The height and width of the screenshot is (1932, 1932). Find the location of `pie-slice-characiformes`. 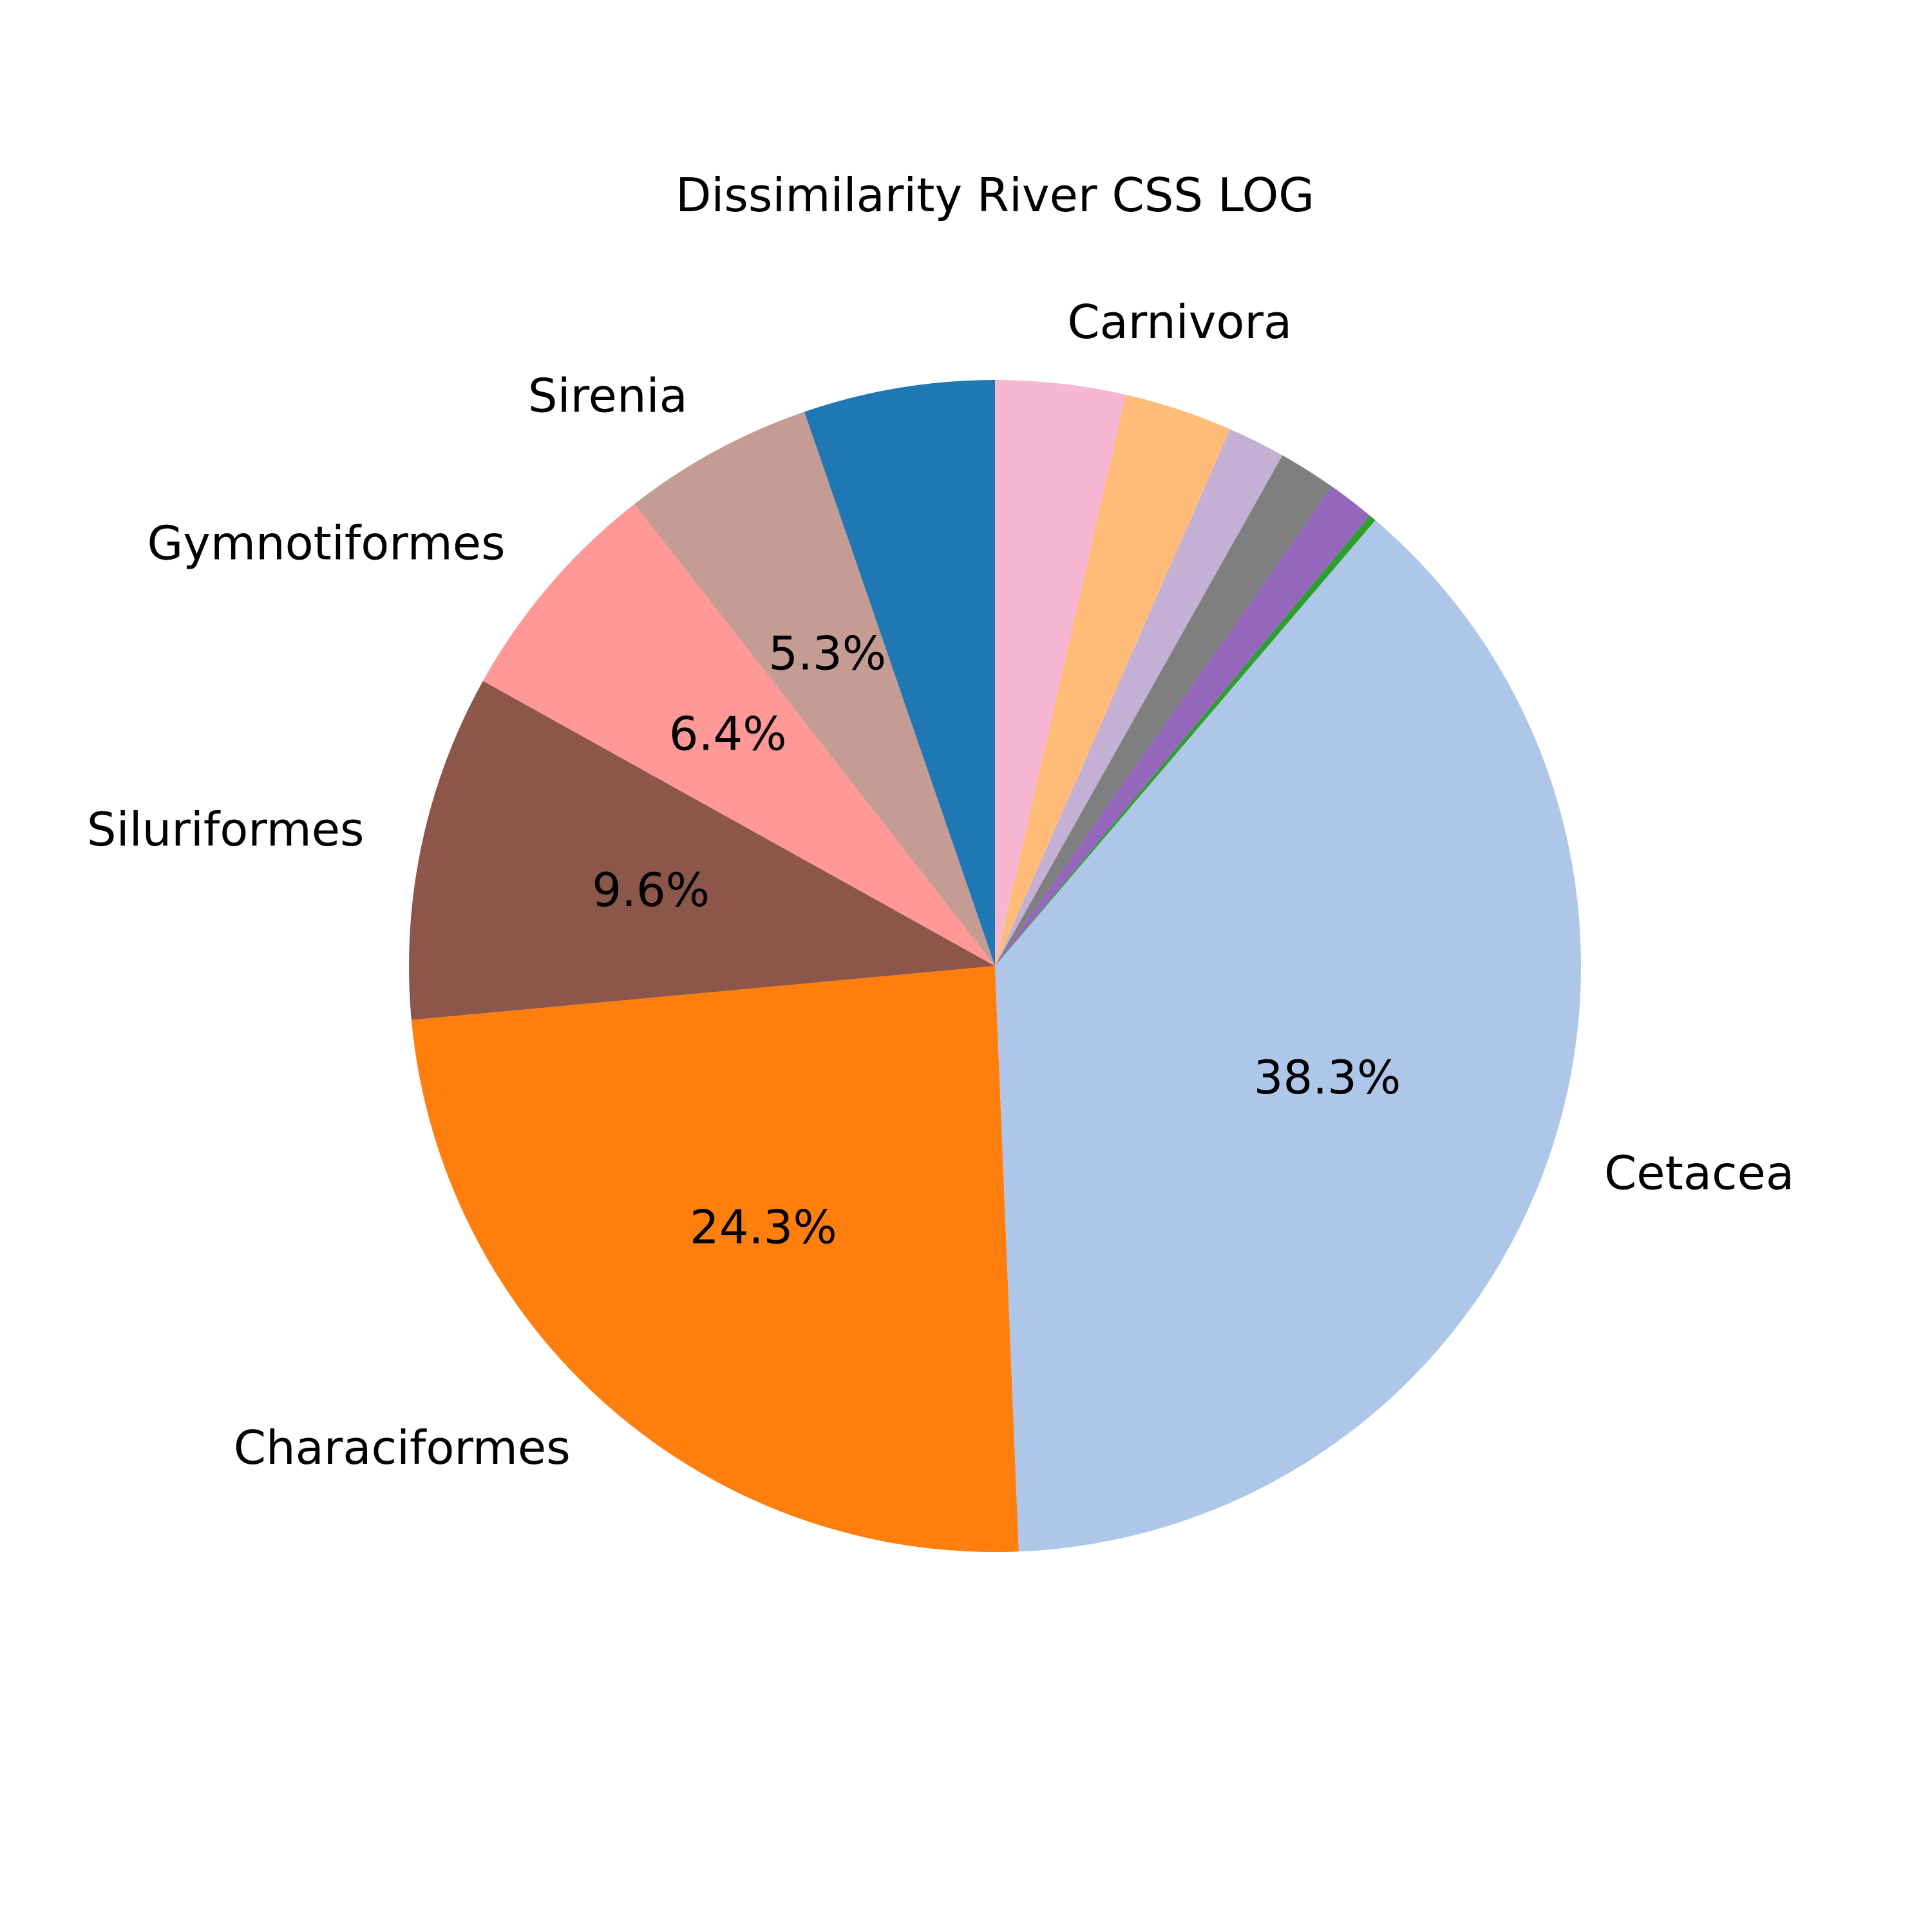

pie-slice-characiformes is located at coordinates (715, 1259).